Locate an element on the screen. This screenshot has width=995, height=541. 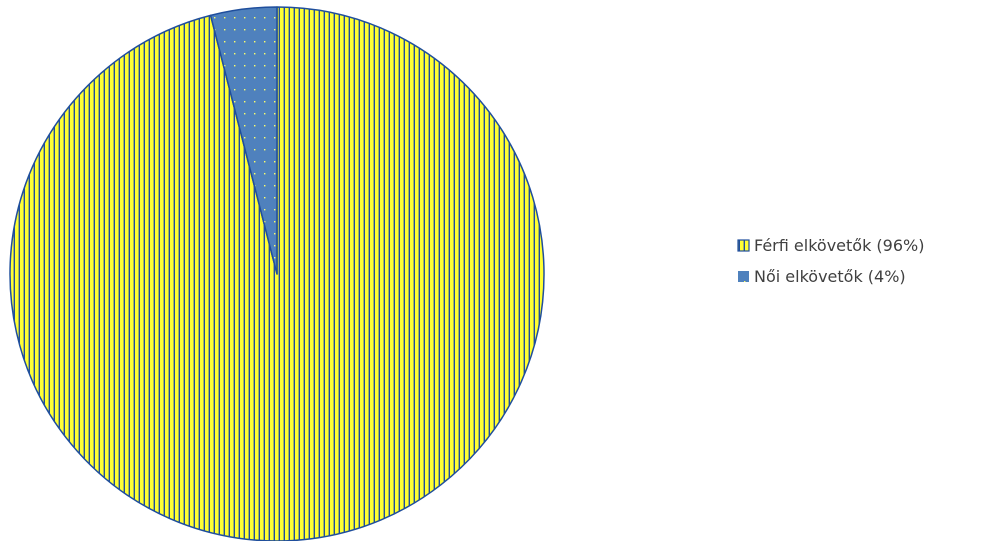
legend-label-2: Női elkövetők (4%) is located at coordinates (830, 276).